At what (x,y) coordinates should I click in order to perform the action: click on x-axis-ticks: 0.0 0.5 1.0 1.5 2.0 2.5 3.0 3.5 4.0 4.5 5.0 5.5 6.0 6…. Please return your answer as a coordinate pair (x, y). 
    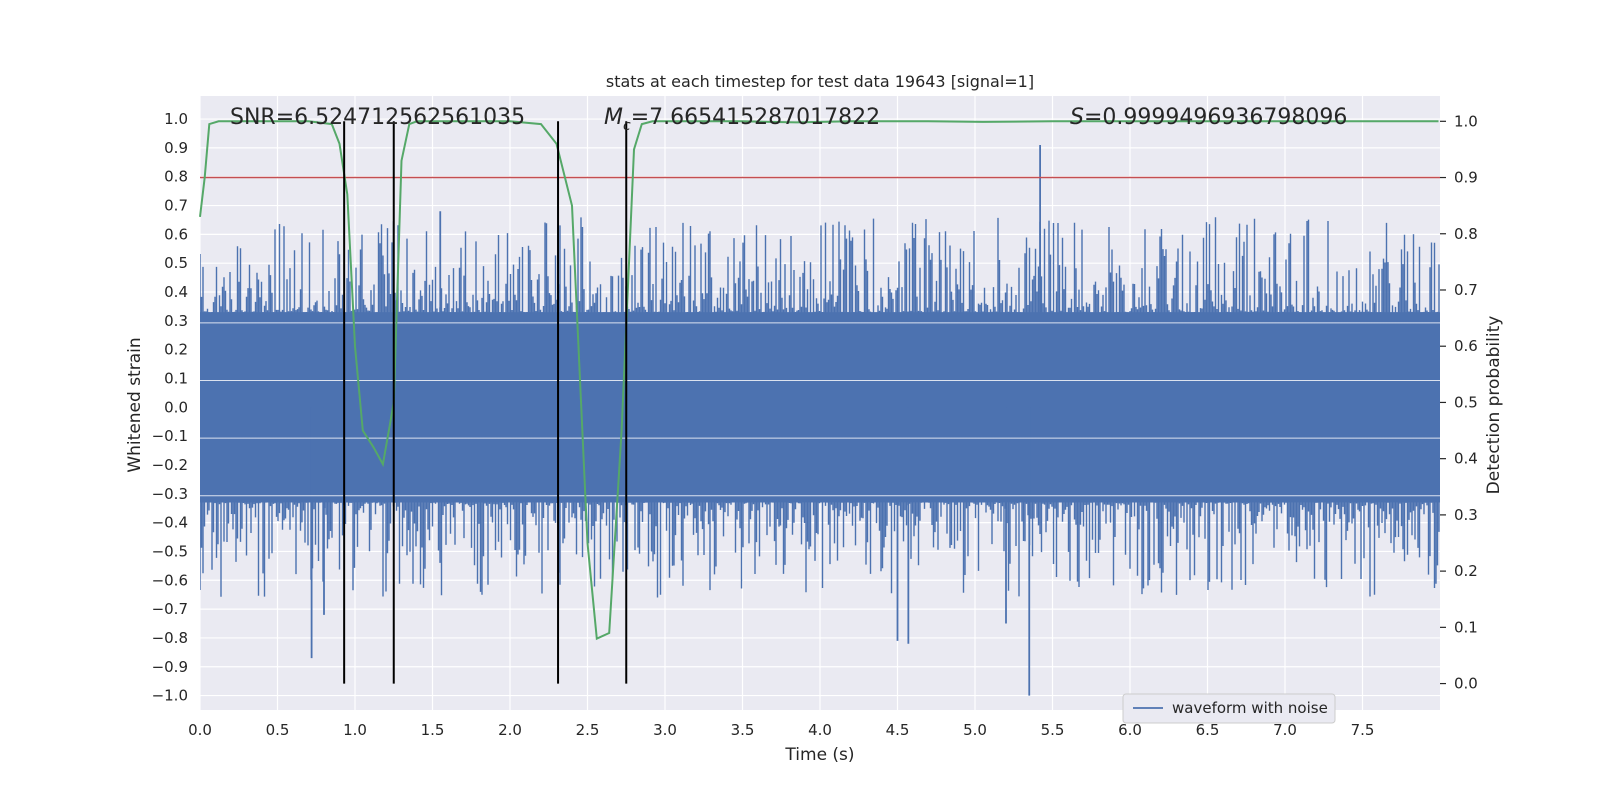
    Looking at the image, I should click on (781, 730).